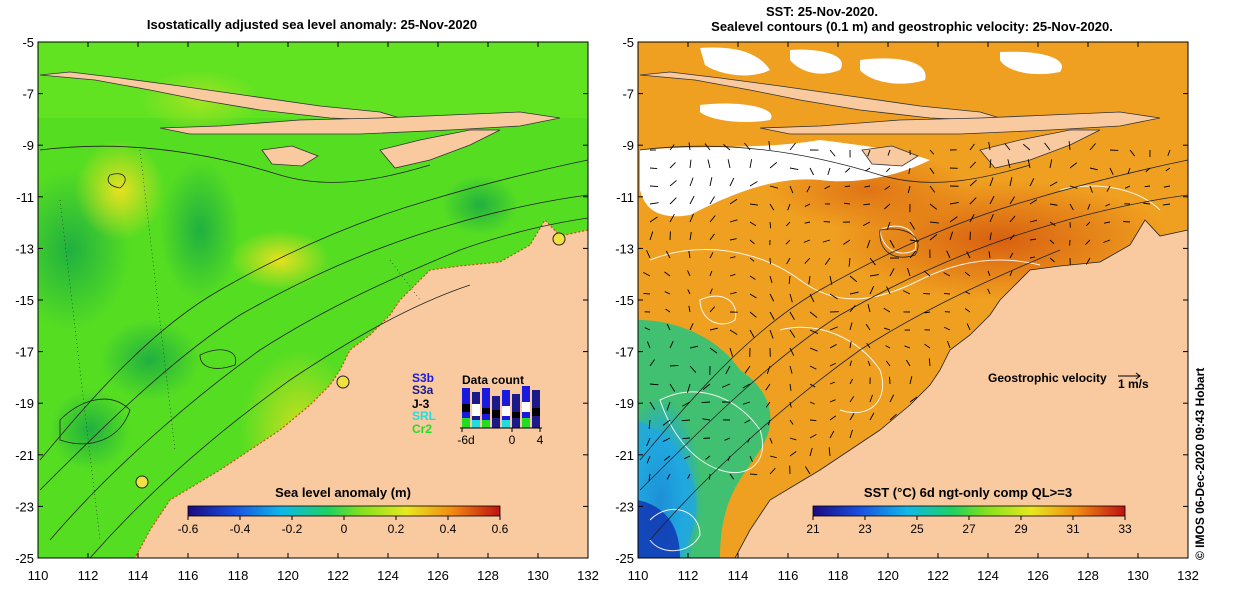 The image size is (1250, 590). Describe the element at coordinates (1138, 575) in the screenshot. I see `sst-lon-label: 130` at that location.